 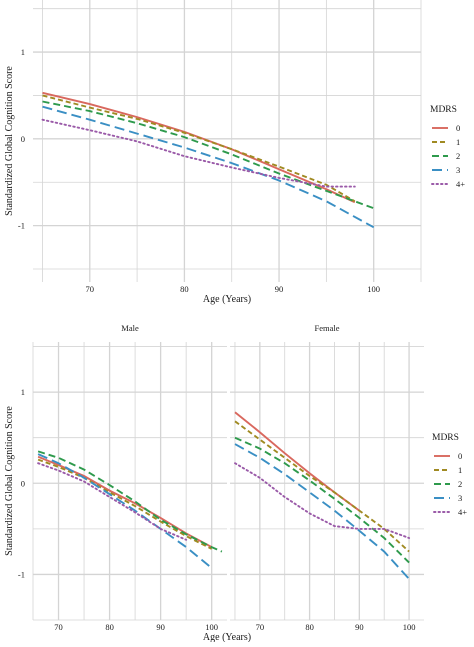 I want to click on female-xtick-label-90: 90, so click(x=359, y=627).